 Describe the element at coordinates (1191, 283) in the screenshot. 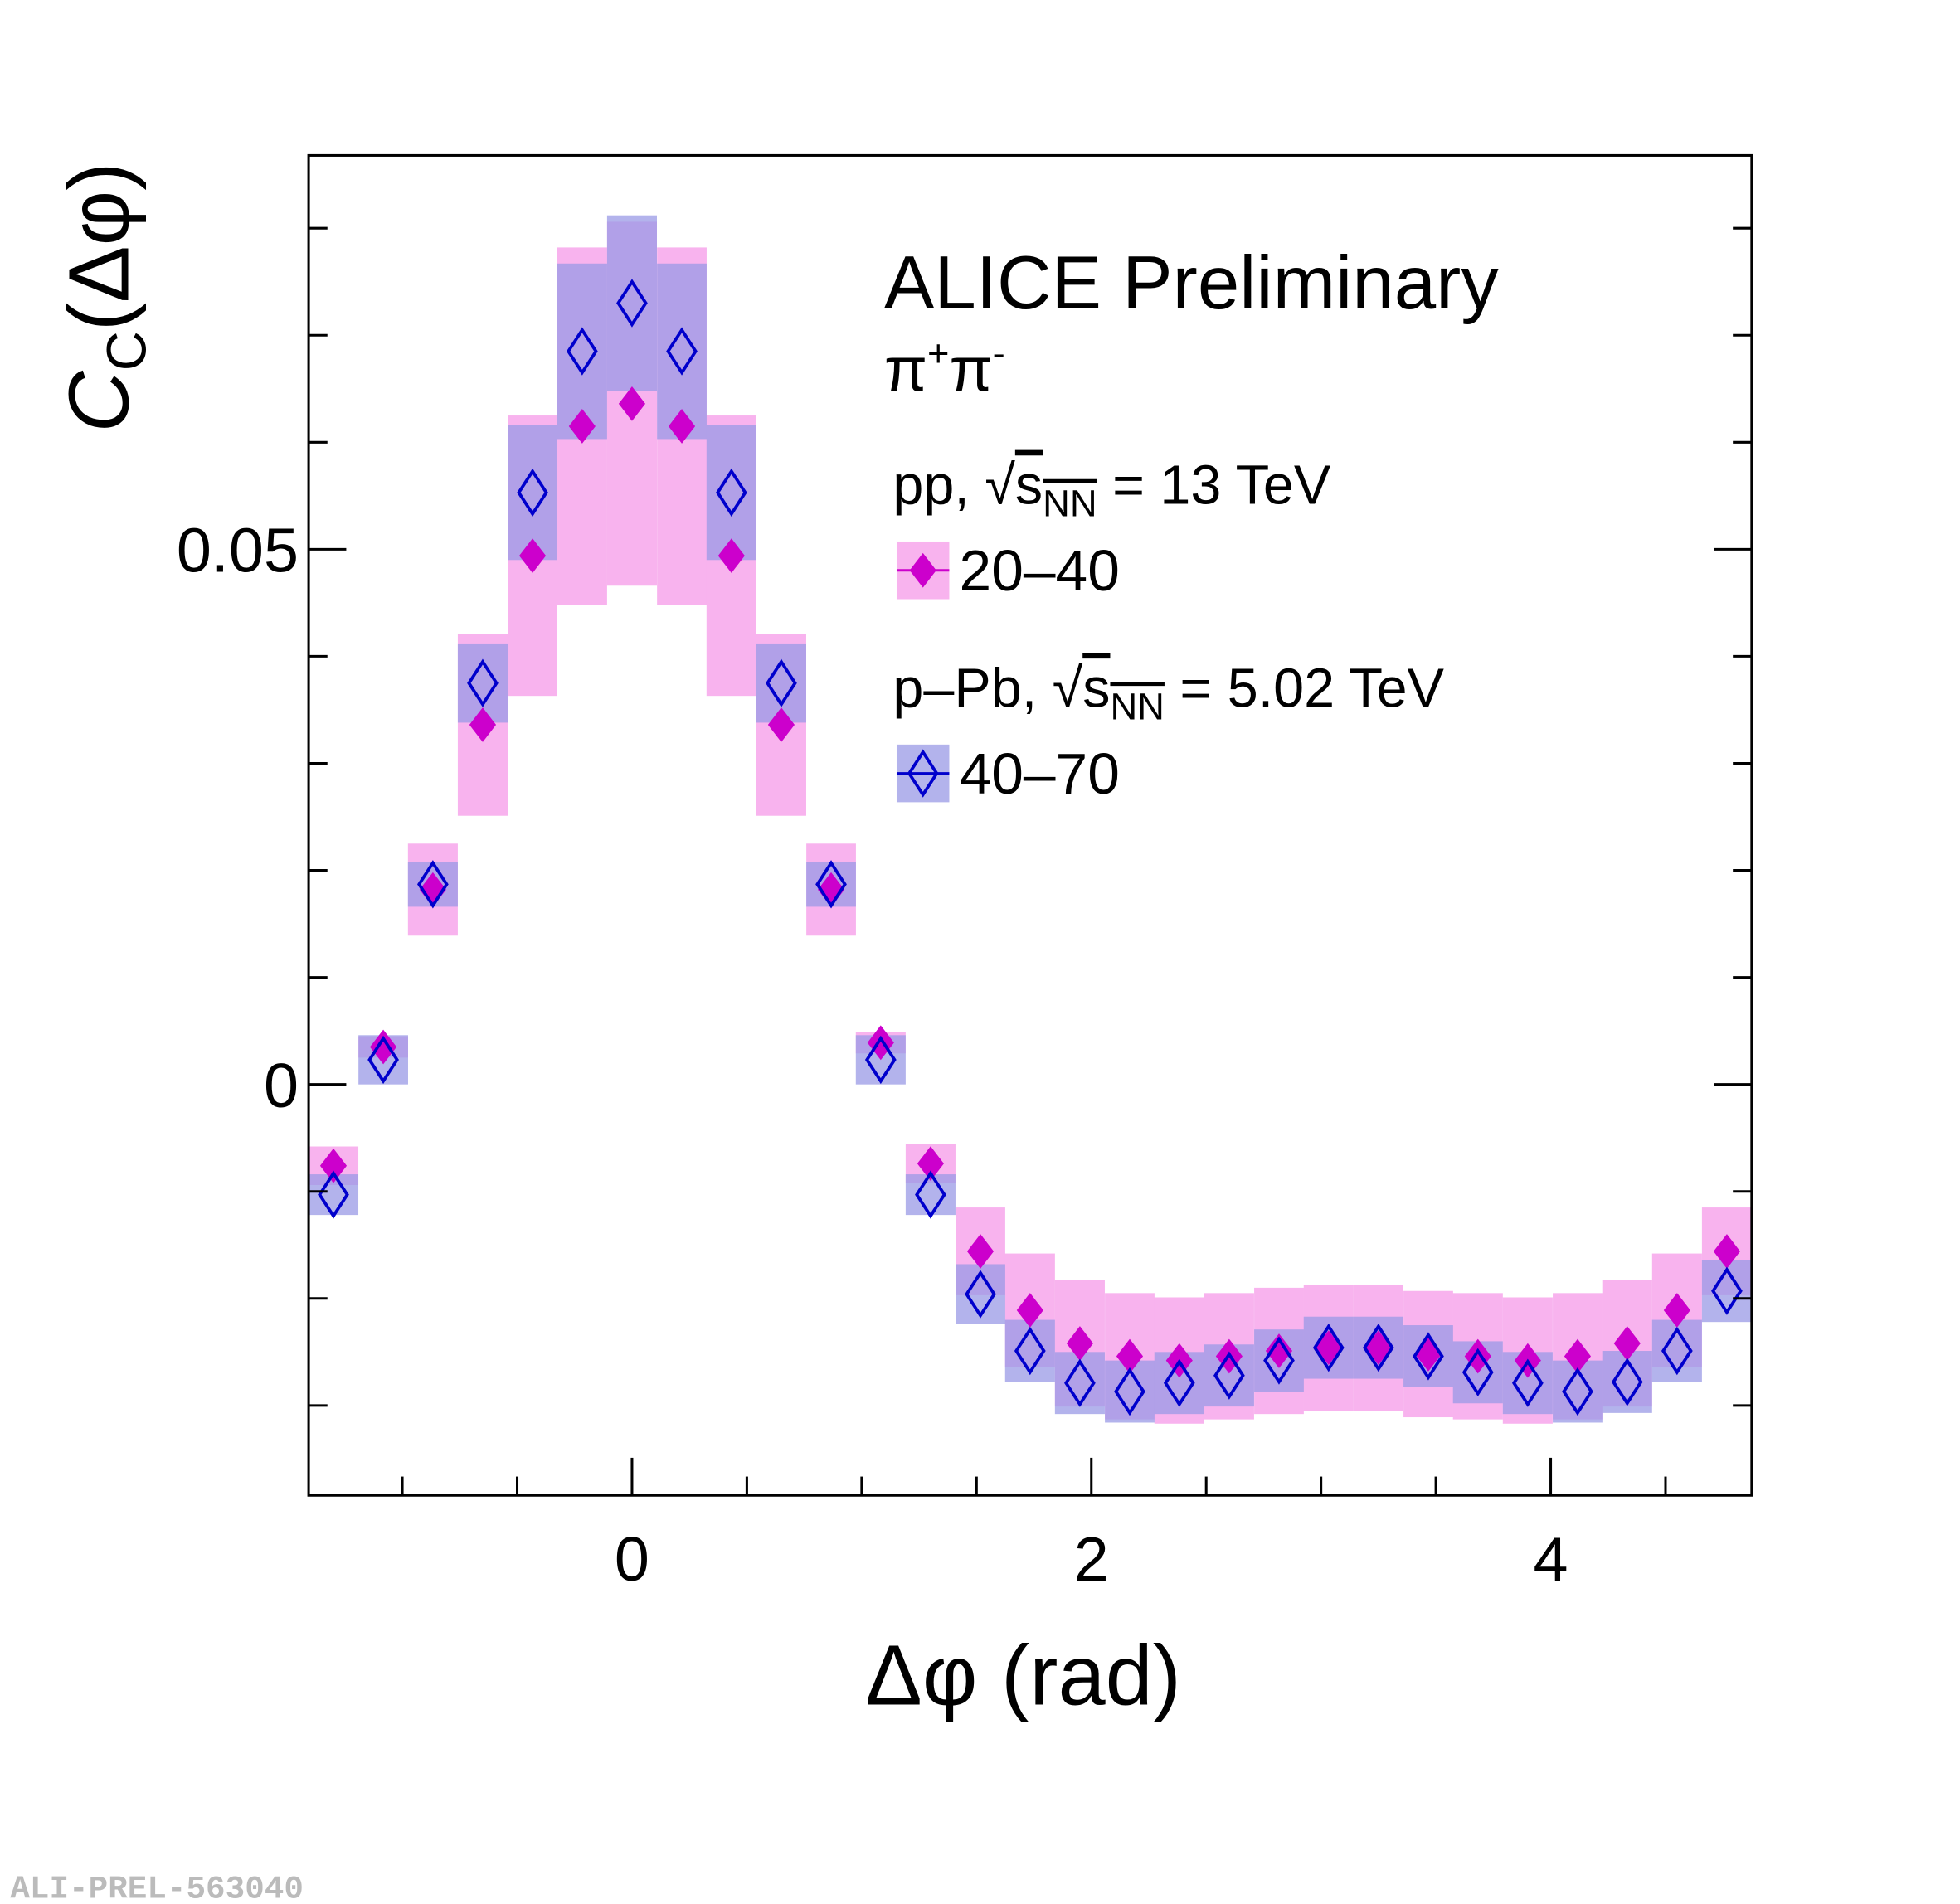

I see `experiment-label: ALICE Preliminary` at that location.